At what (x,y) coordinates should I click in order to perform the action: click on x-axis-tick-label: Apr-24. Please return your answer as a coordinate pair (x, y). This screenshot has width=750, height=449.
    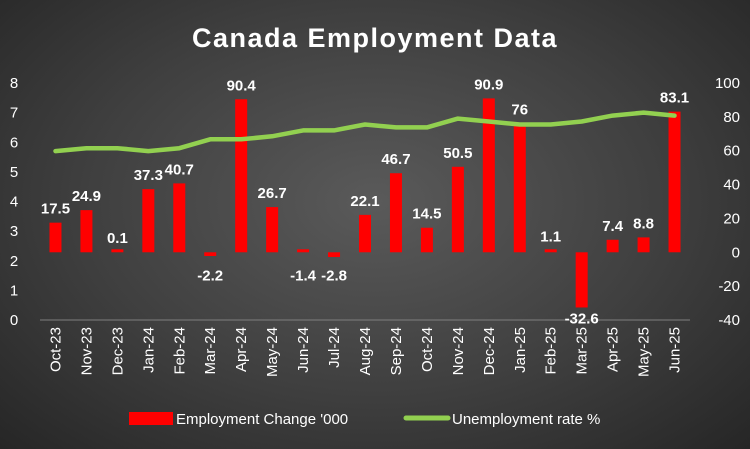
    Looking at the image, I should click on (241, 349).